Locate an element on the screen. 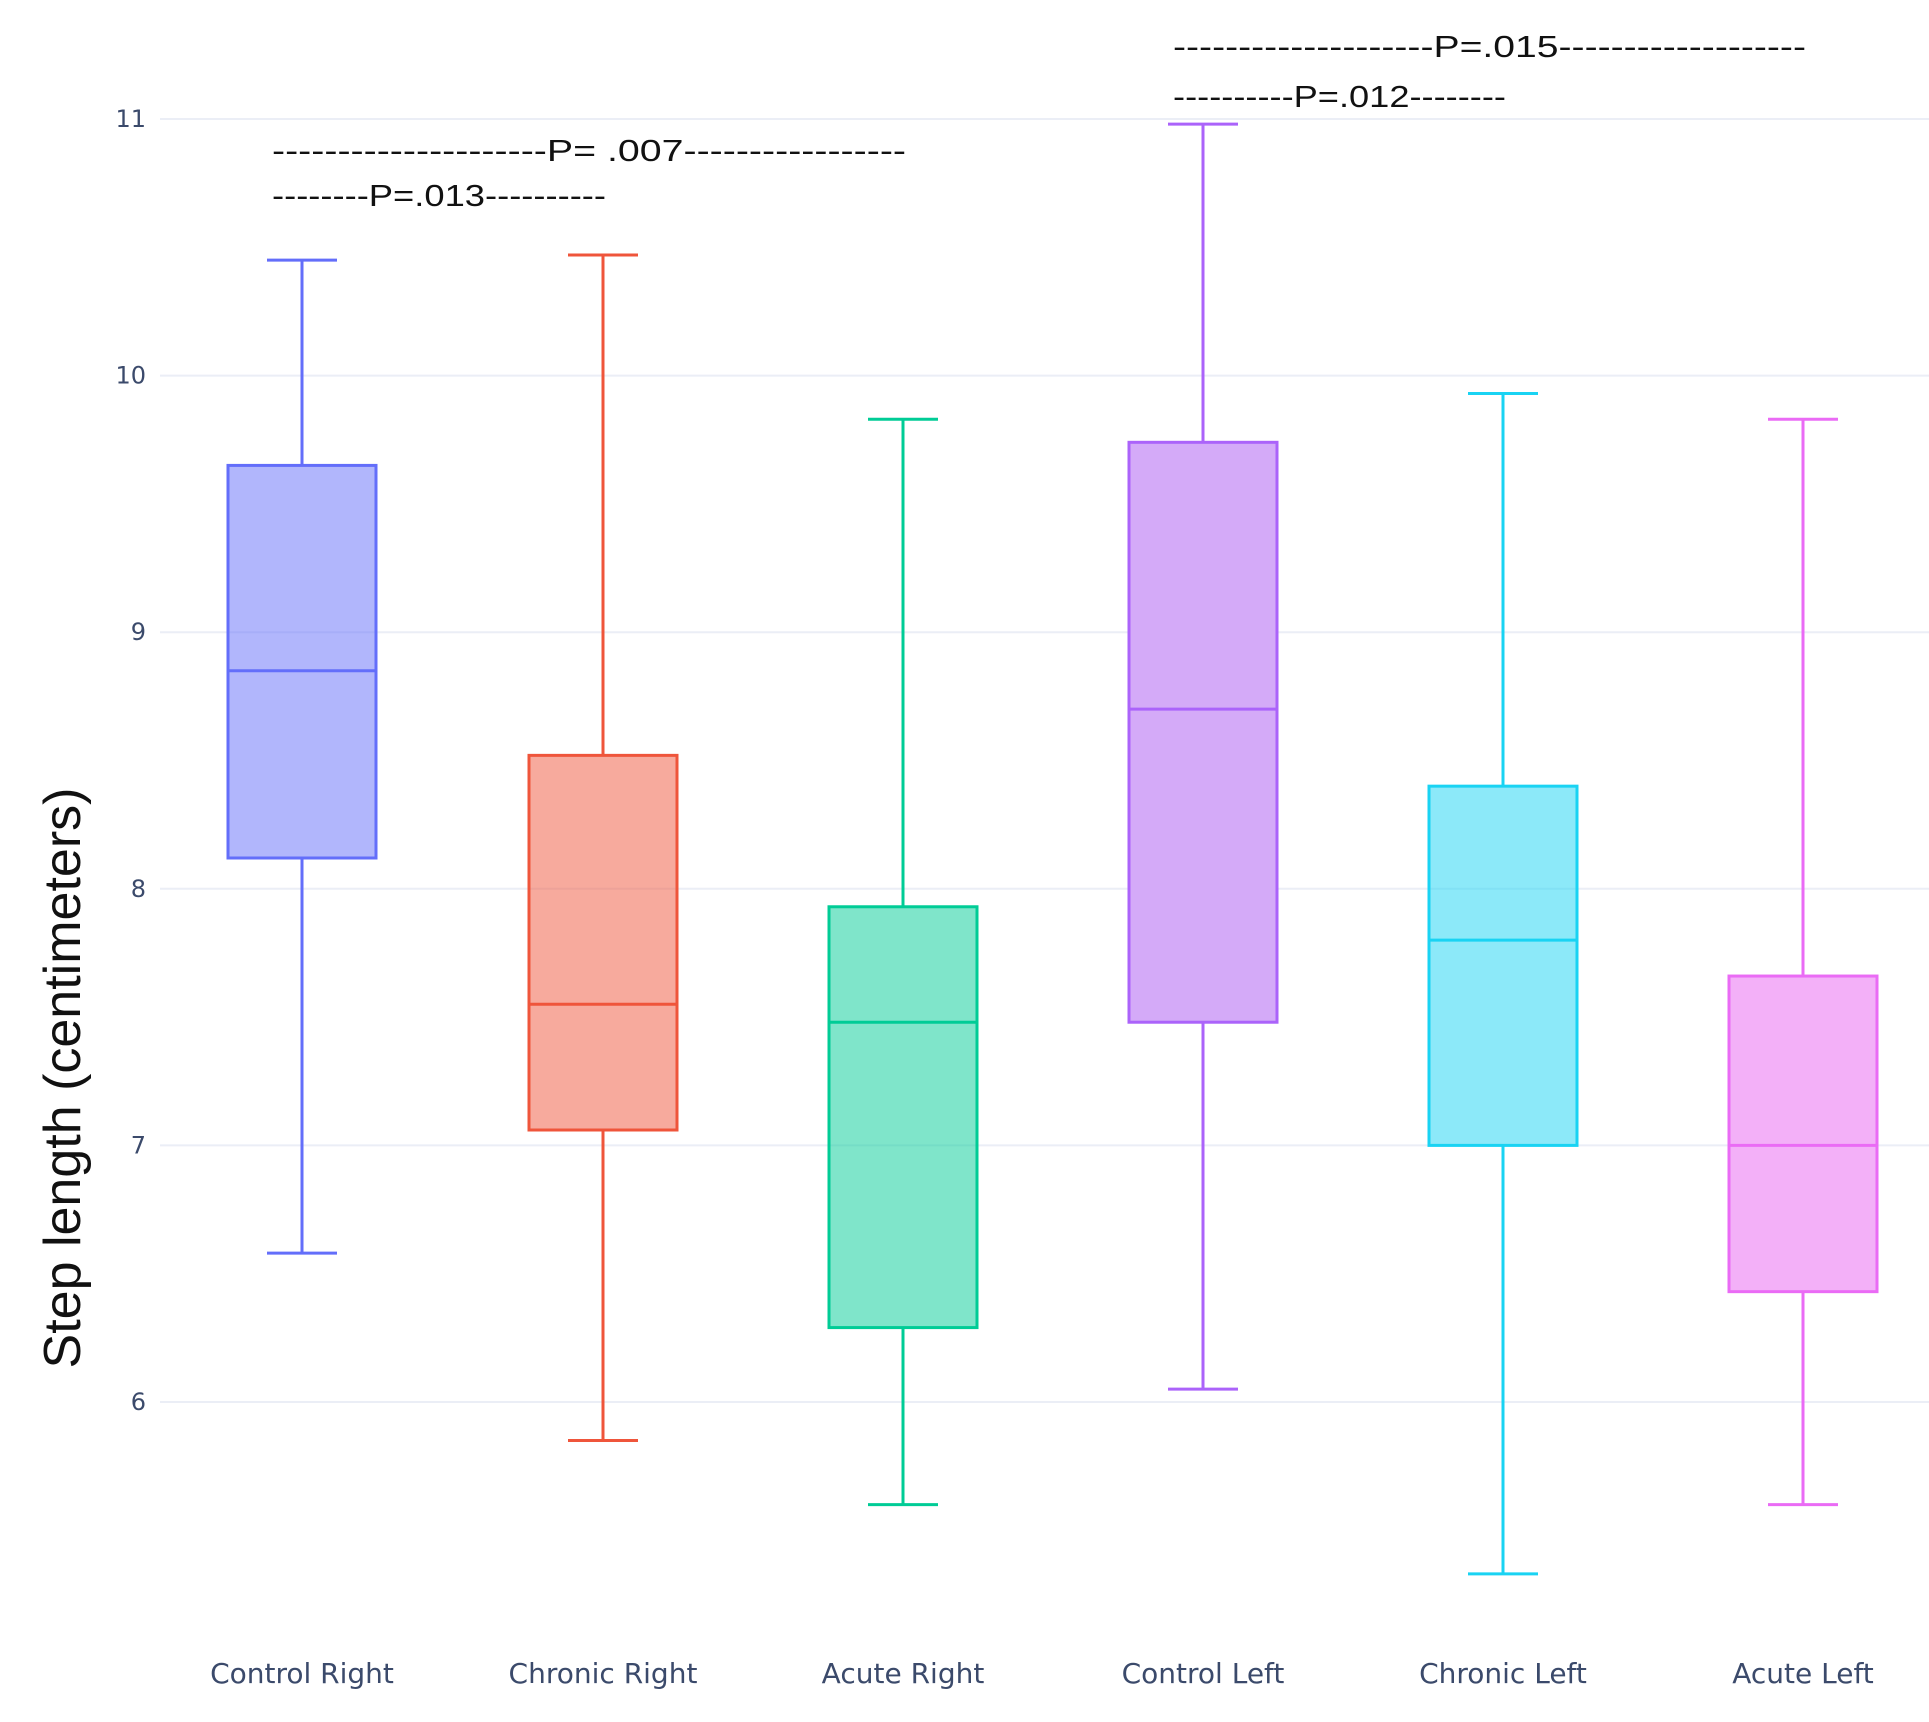 The width and height of the screenshot is (1929, 1722). y-tick-label: 6 is located at coordinates (138, 1402).